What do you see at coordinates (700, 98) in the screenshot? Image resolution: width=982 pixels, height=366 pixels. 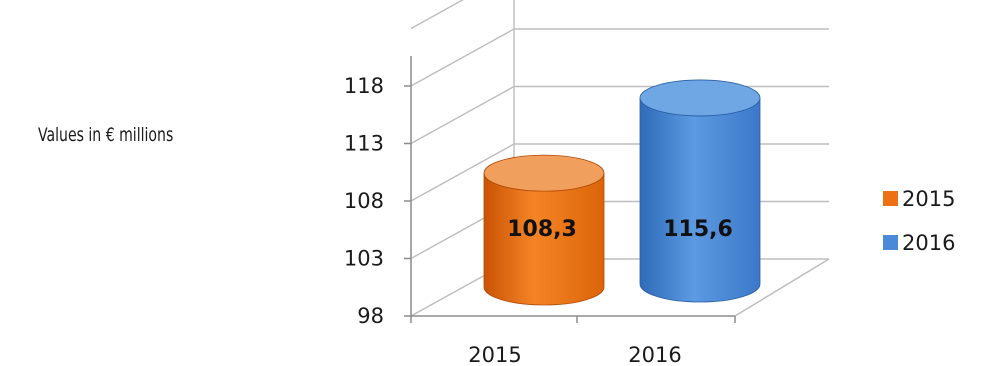 I see `bar-top-2016` at bounding box center [700, 98].